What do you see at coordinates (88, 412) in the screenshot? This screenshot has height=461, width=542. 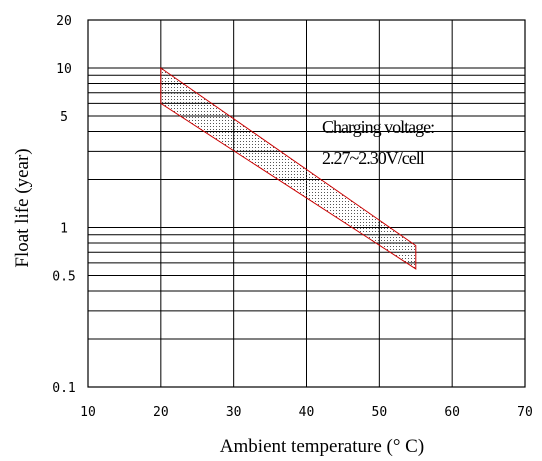 I see `x-tick-label-0: 10` at bounding box center [88, 412].